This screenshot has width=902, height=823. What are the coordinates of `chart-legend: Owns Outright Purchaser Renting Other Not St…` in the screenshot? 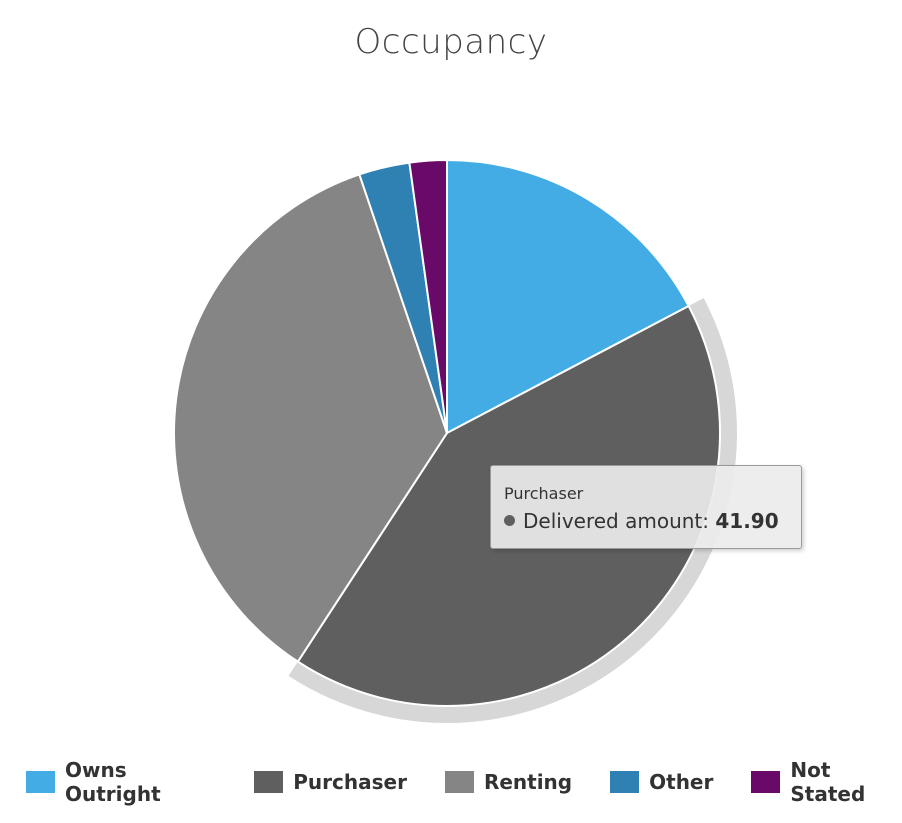 It's located at (464, 782).